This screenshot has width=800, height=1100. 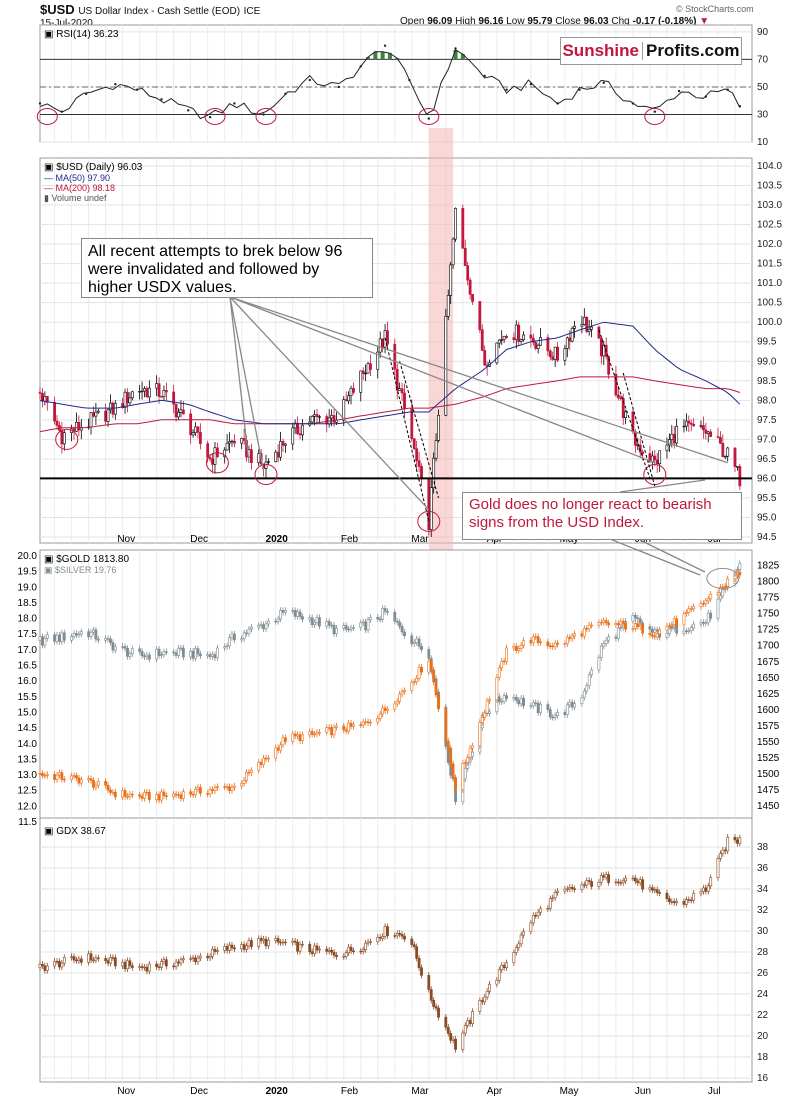 What do you see at coordinates (66, 23) in the screenshot?
I see `chart-date: 15-Jul-2020` at bounding box center [66, 23].